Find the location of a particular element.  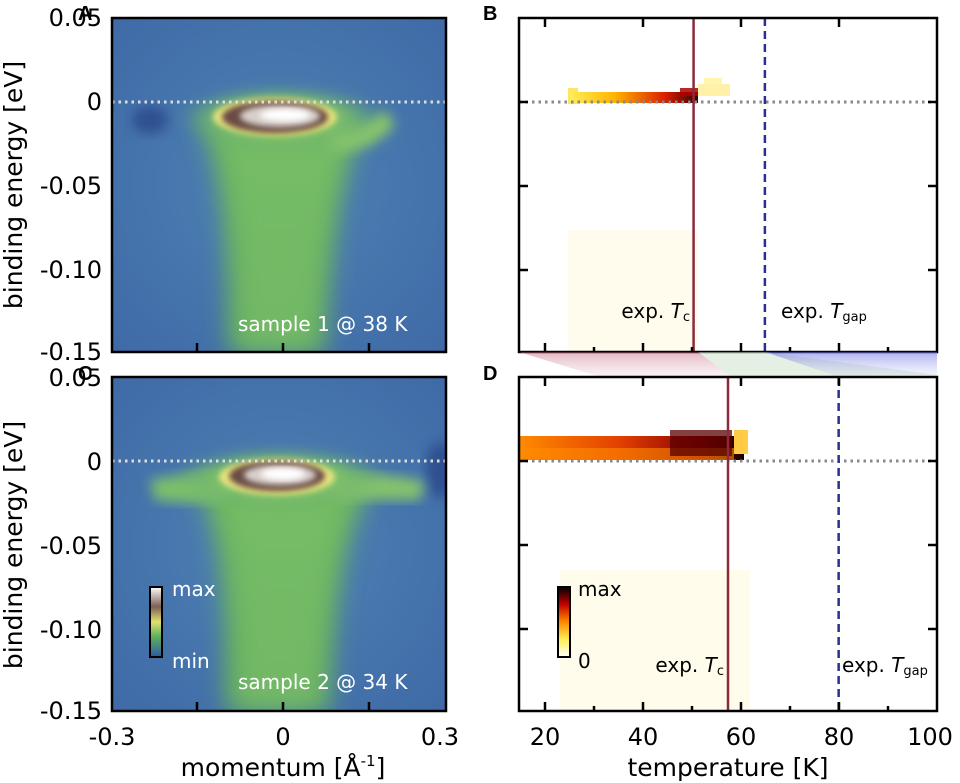

panel-b-tgap-label: exp. Tgap is located at coordinates (824, 312).